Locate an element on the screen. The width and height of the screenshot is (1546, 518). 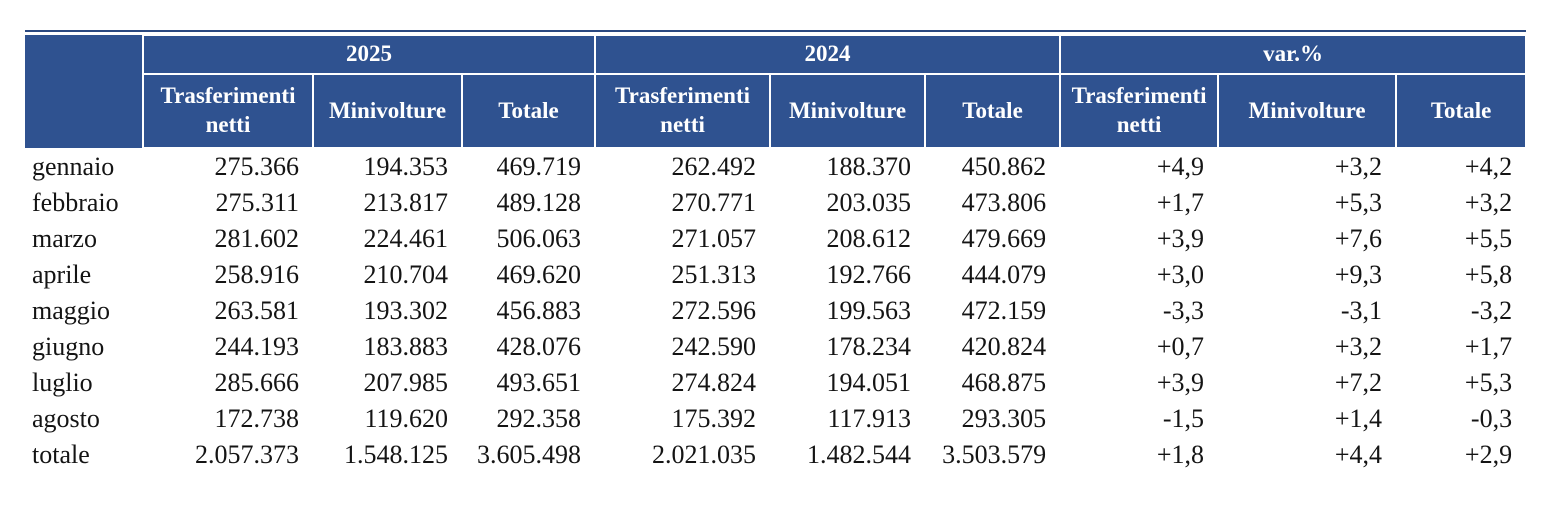
data-cell: 469.719 is located at coordinates (539, 166).